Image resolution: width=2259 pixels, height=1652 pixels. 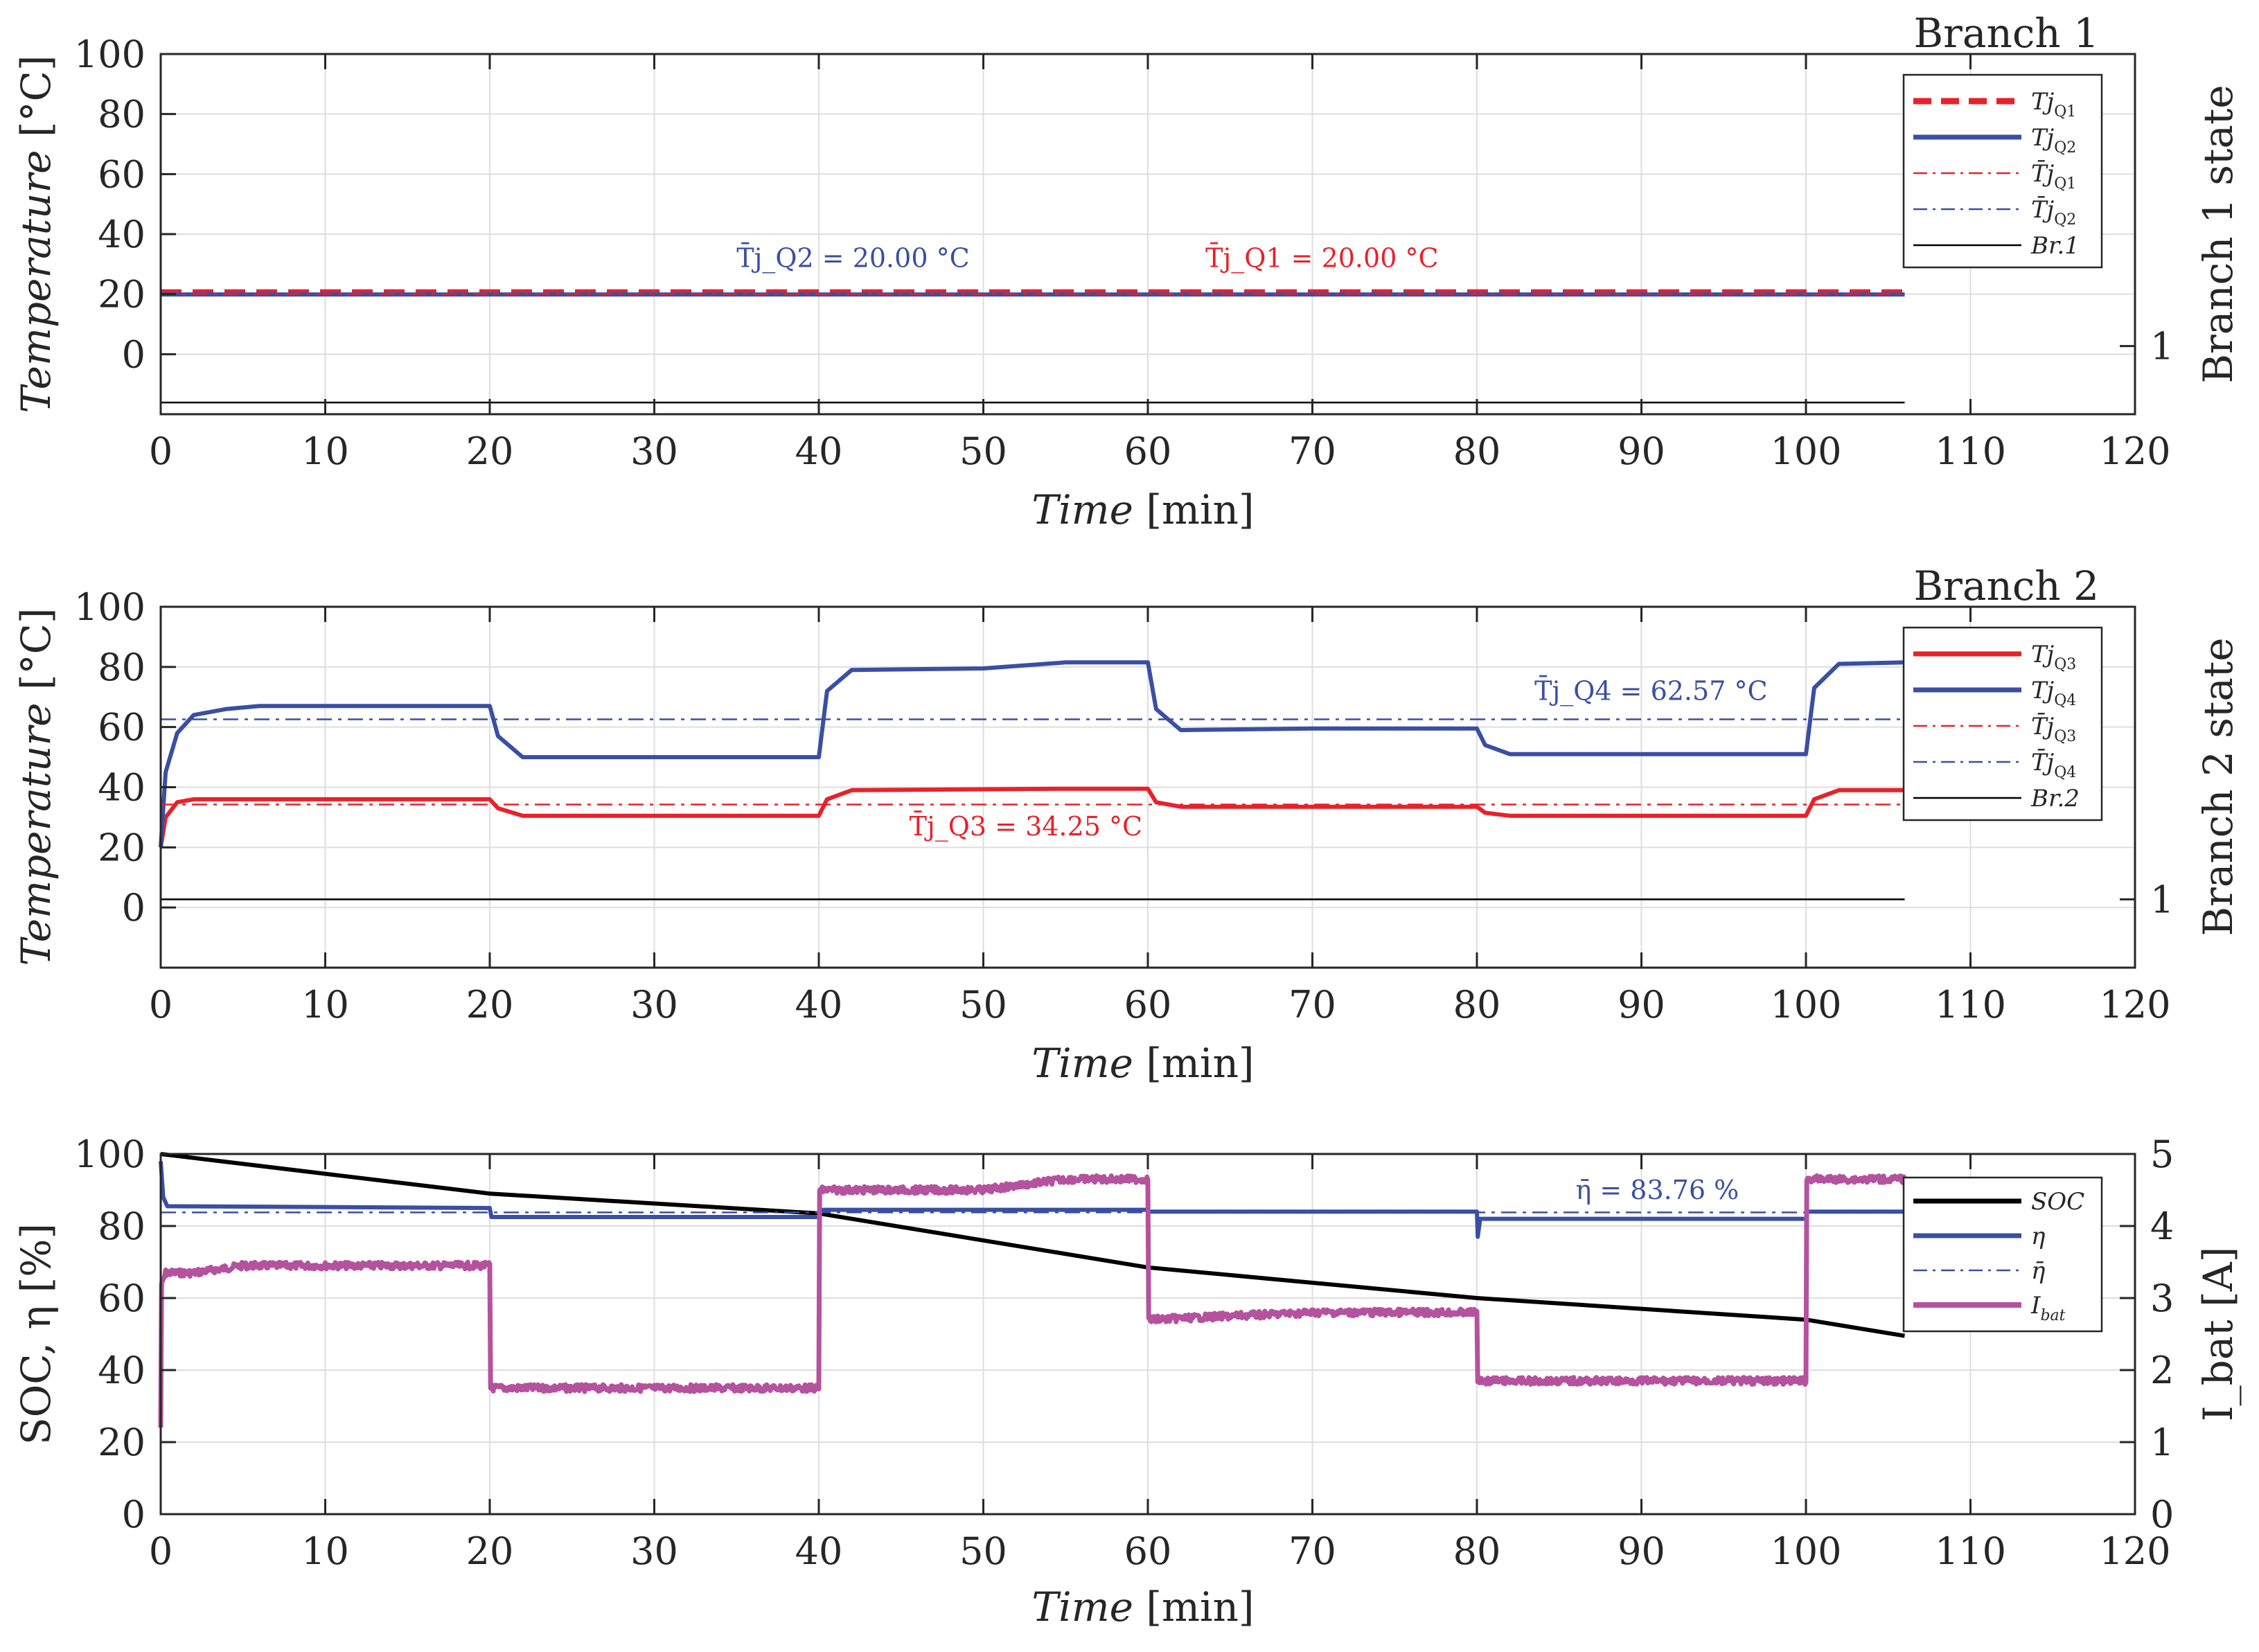 I want to click on legend-label-mean-eta: η̄, so click(x=2038, y=1271).